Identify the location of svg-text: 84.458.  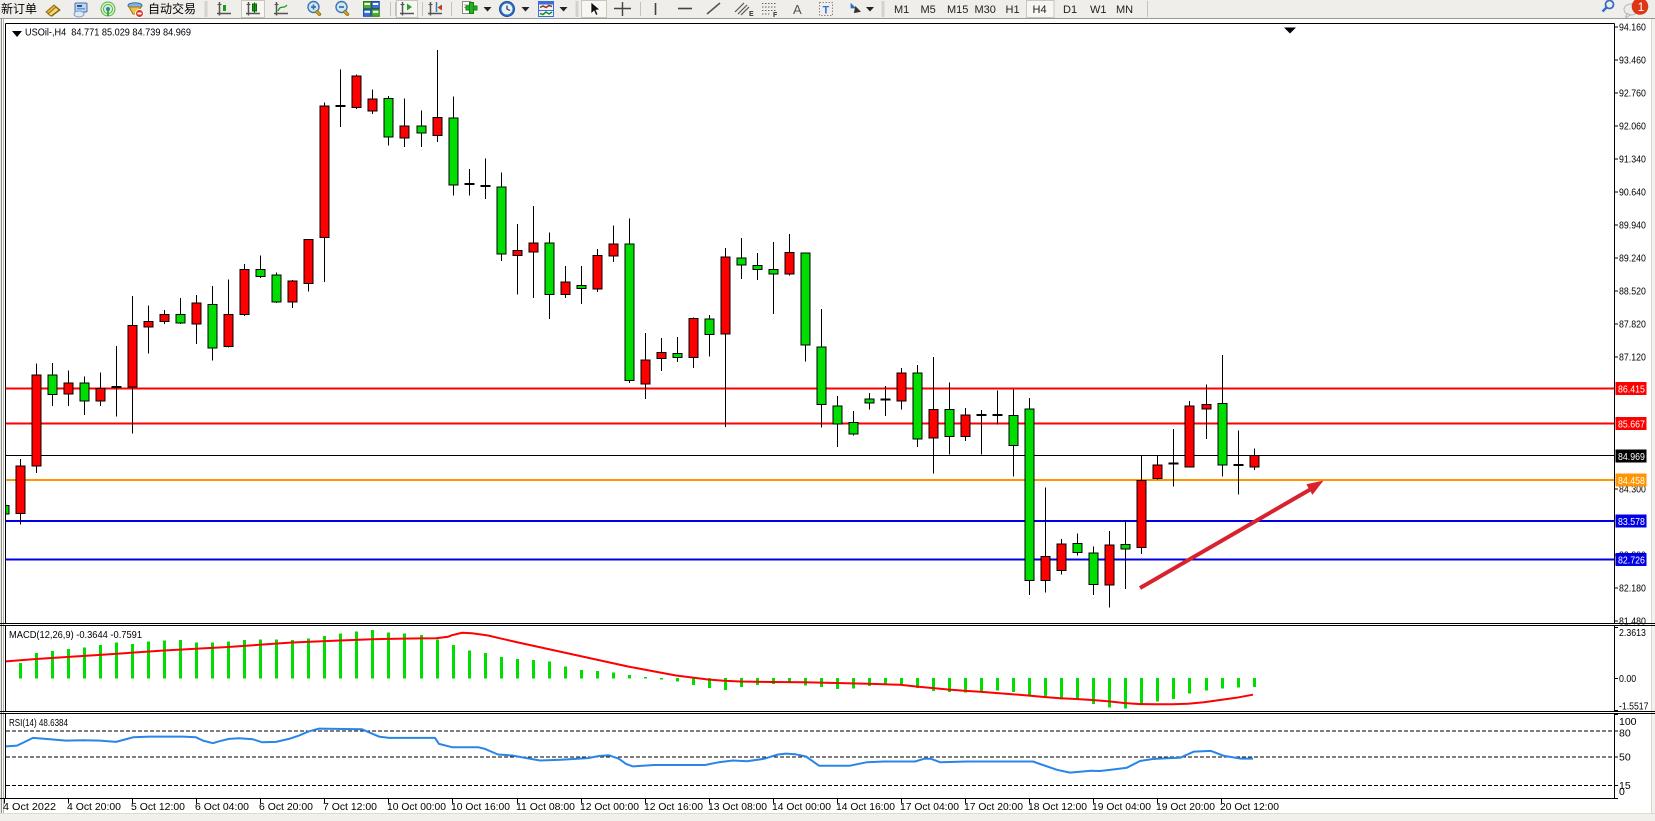
(1631, 481).